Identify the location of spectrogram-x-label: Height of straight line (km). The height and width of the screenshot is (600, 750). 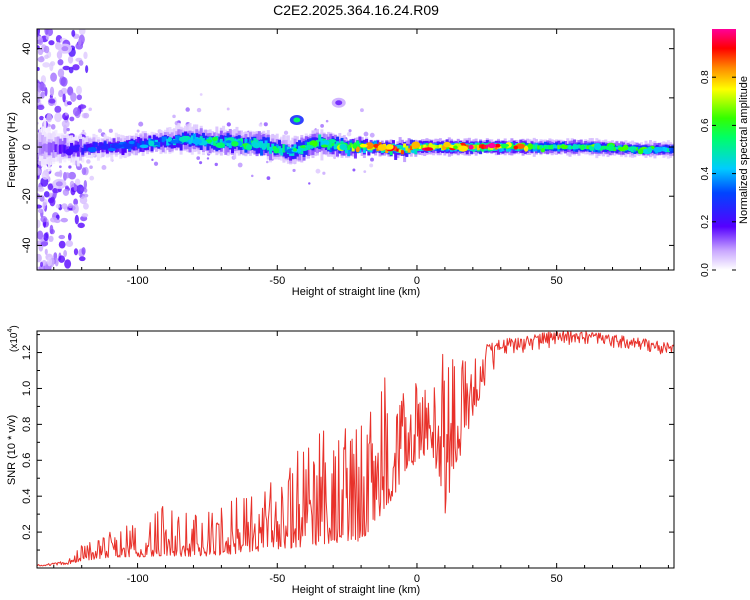
(356, 292).